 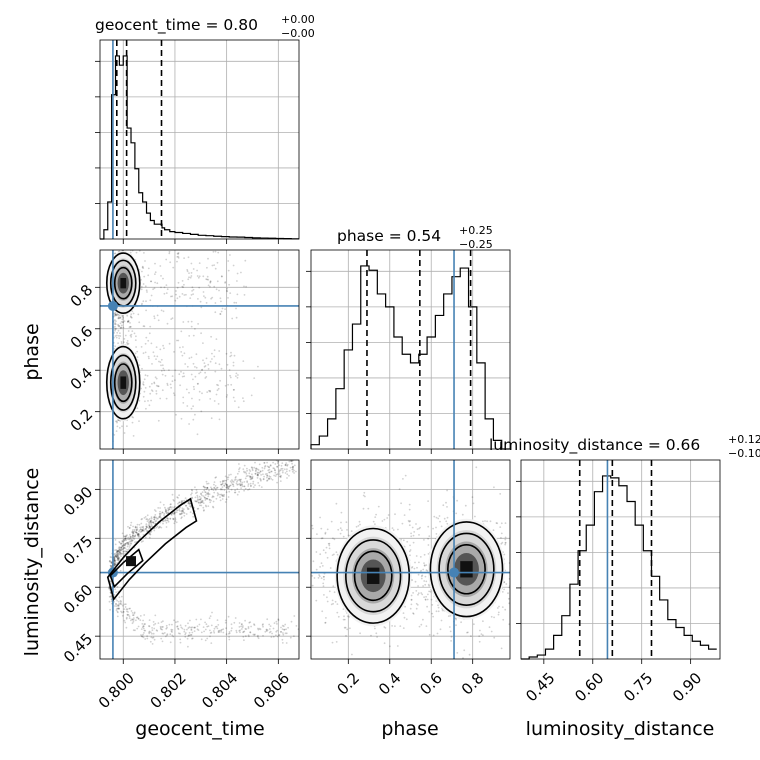 I want to click on title-luminosity-distance-main: luminosity_distance = 0.66, so click(x=594, y=445).